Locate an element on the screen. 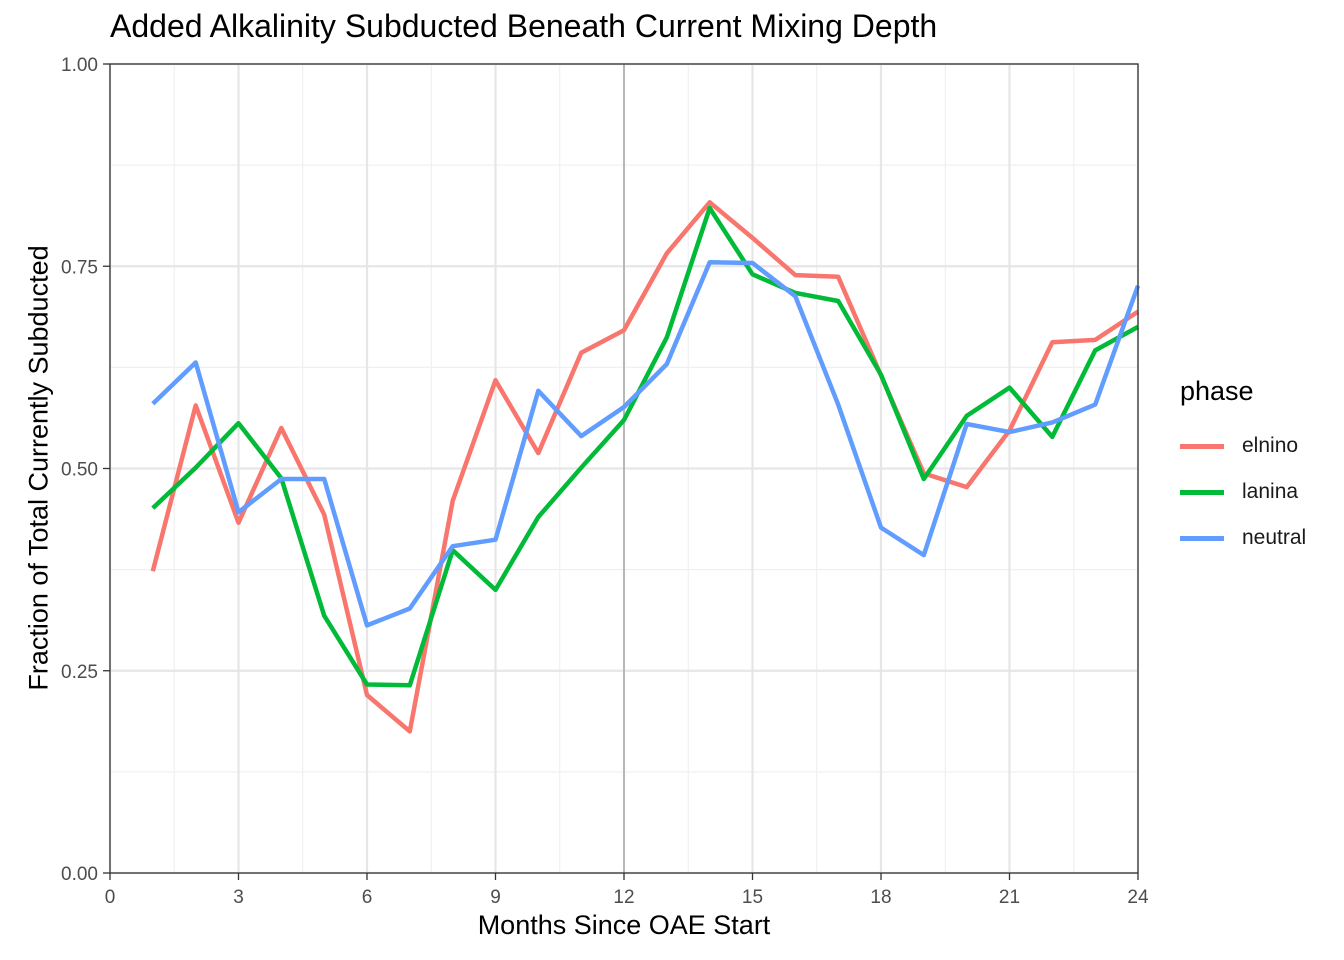 The image size is (1344, 960). x-tick-label: 12 is located at coordinates (623, 897).